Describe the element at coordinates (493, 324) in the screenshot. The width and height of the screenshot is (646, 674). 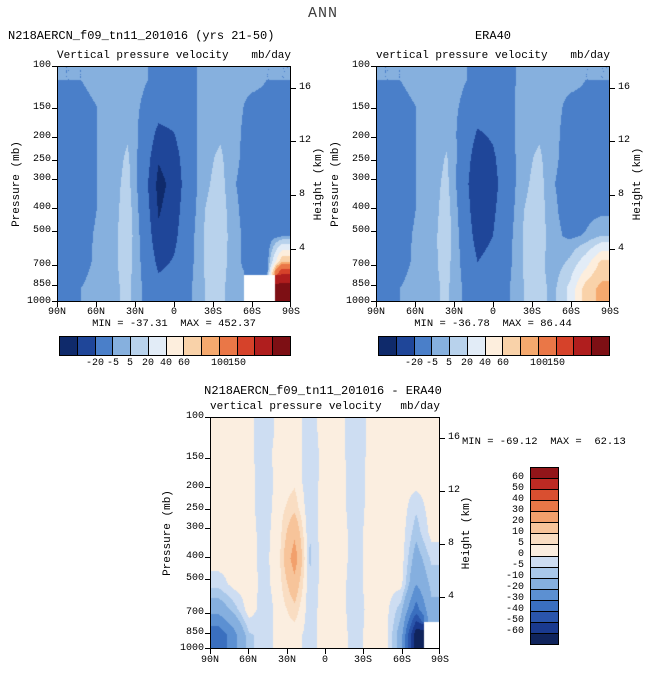
I see `minmax-label-era40: MIN = -36.78 MAX = 86.44` at that location.